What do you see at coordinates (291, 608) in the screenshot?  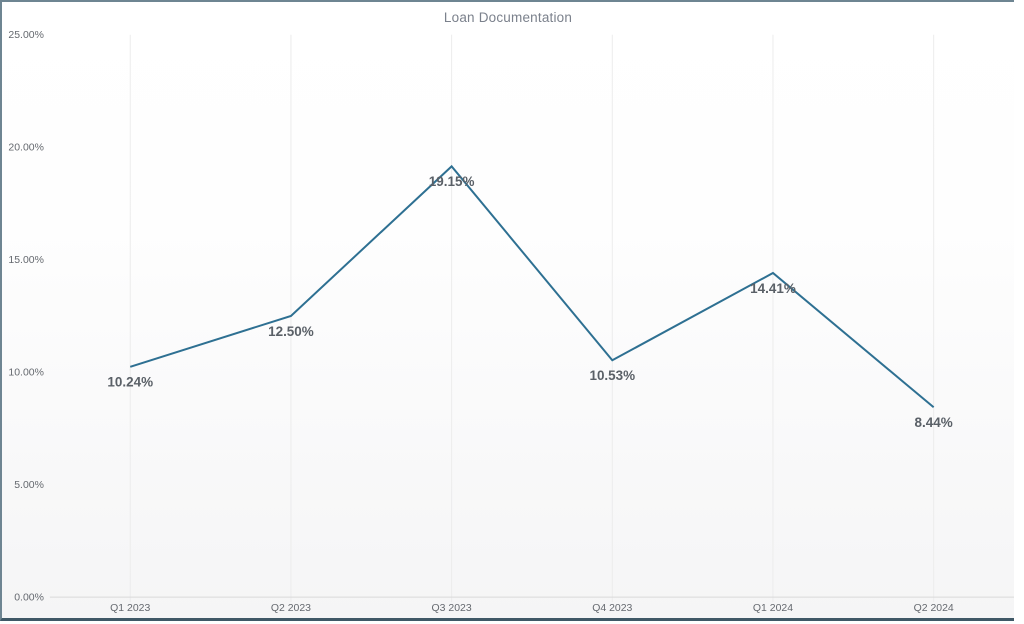 I see `x-axis-tick-label: Q2 2023` at bounding box center [291, 608].